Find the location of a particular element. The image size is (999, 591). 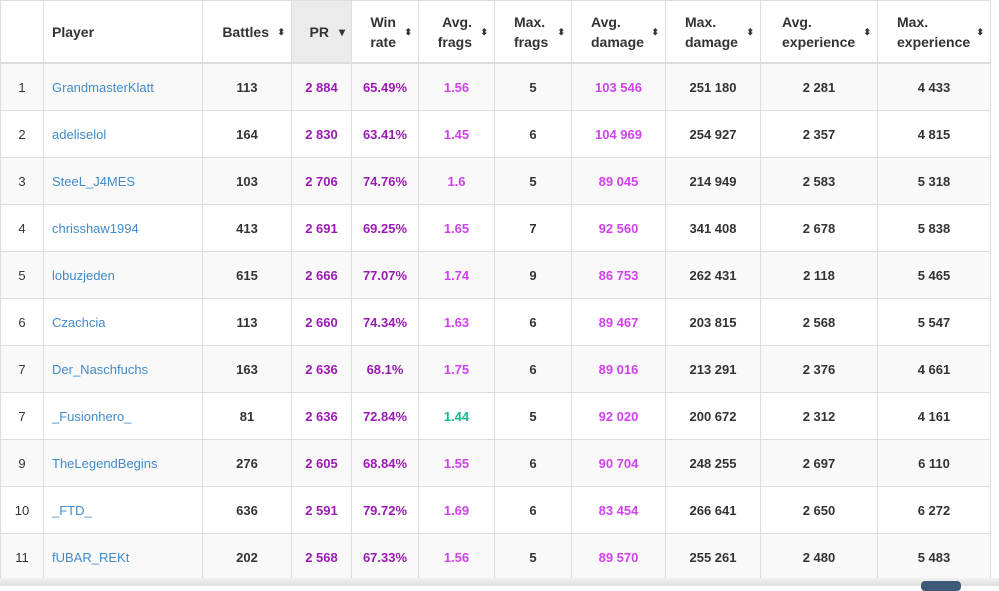

player-cell: adeliselol is located at coordinates (123, 134).